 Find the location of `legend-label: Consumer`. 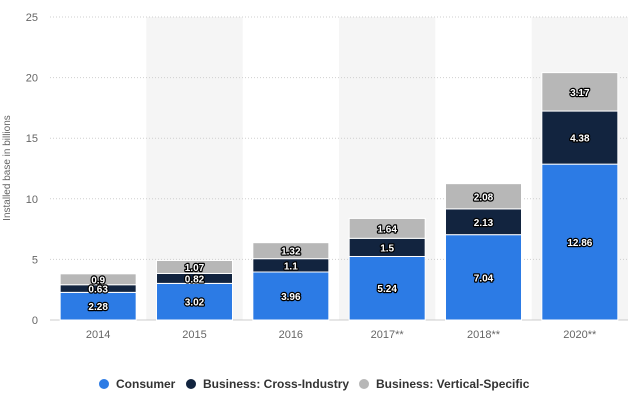

legend-label: Consumer is located at coordinates (146, 384).